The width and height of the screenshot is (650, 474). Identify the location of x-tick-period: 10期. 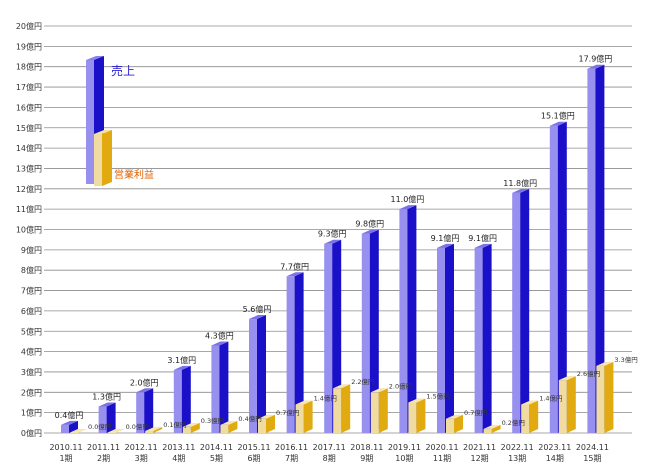
(404, 458).